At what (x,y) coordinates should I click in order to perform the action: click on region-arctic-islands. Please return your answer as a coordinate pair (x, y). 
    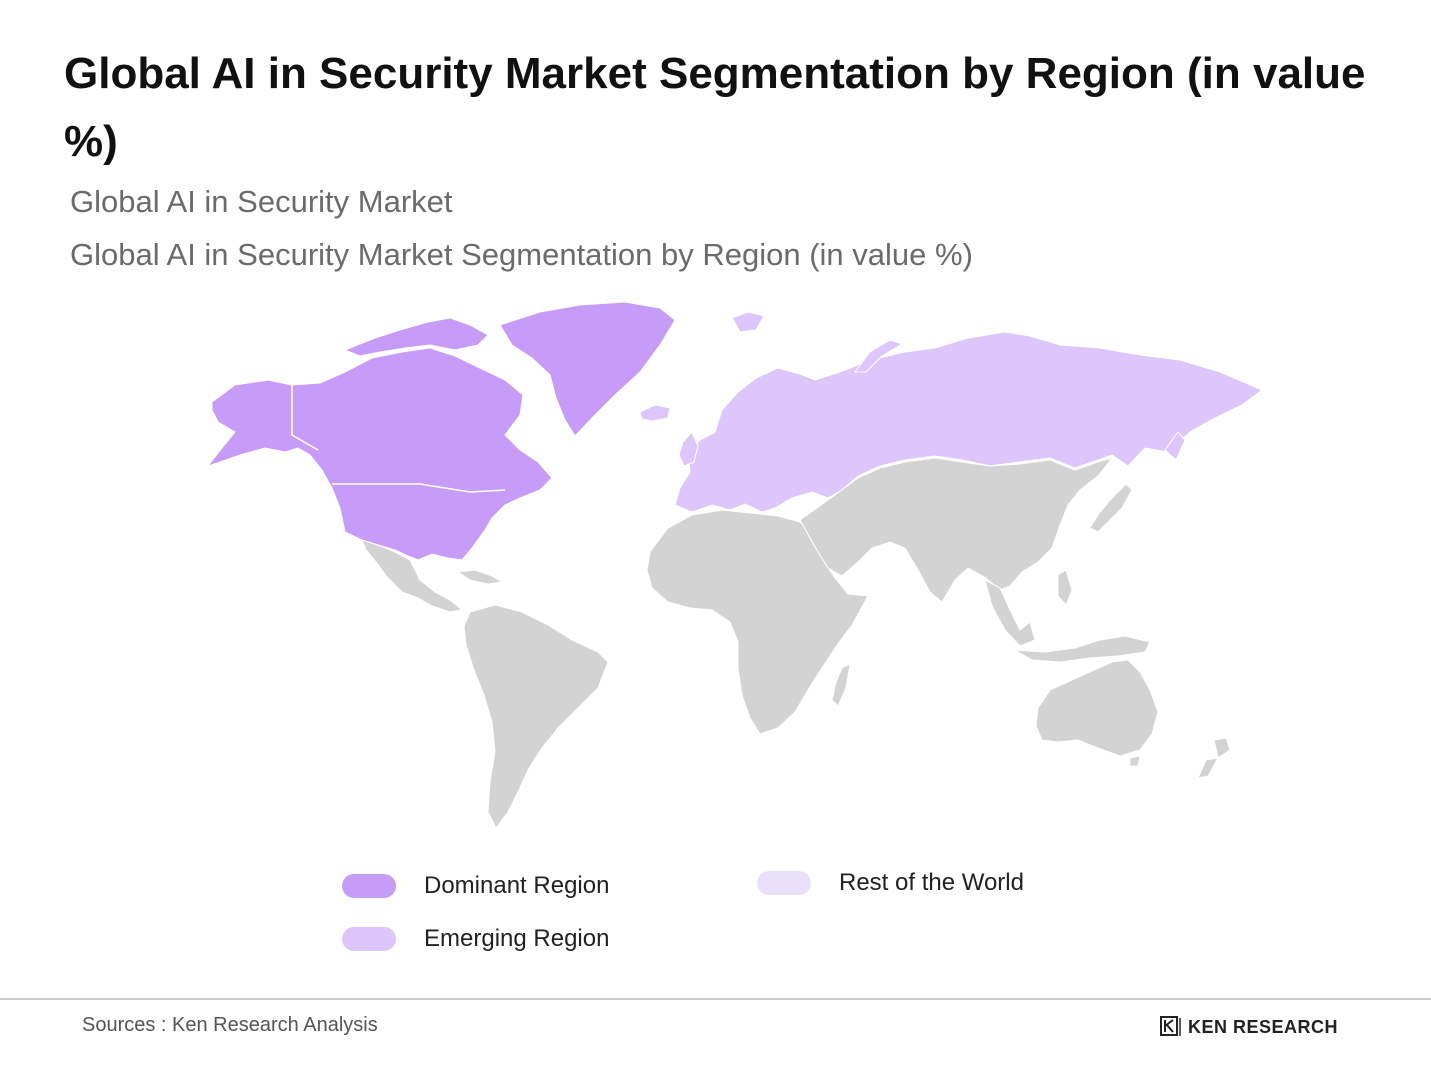
    Looking at the image, I should click on (416, 337).